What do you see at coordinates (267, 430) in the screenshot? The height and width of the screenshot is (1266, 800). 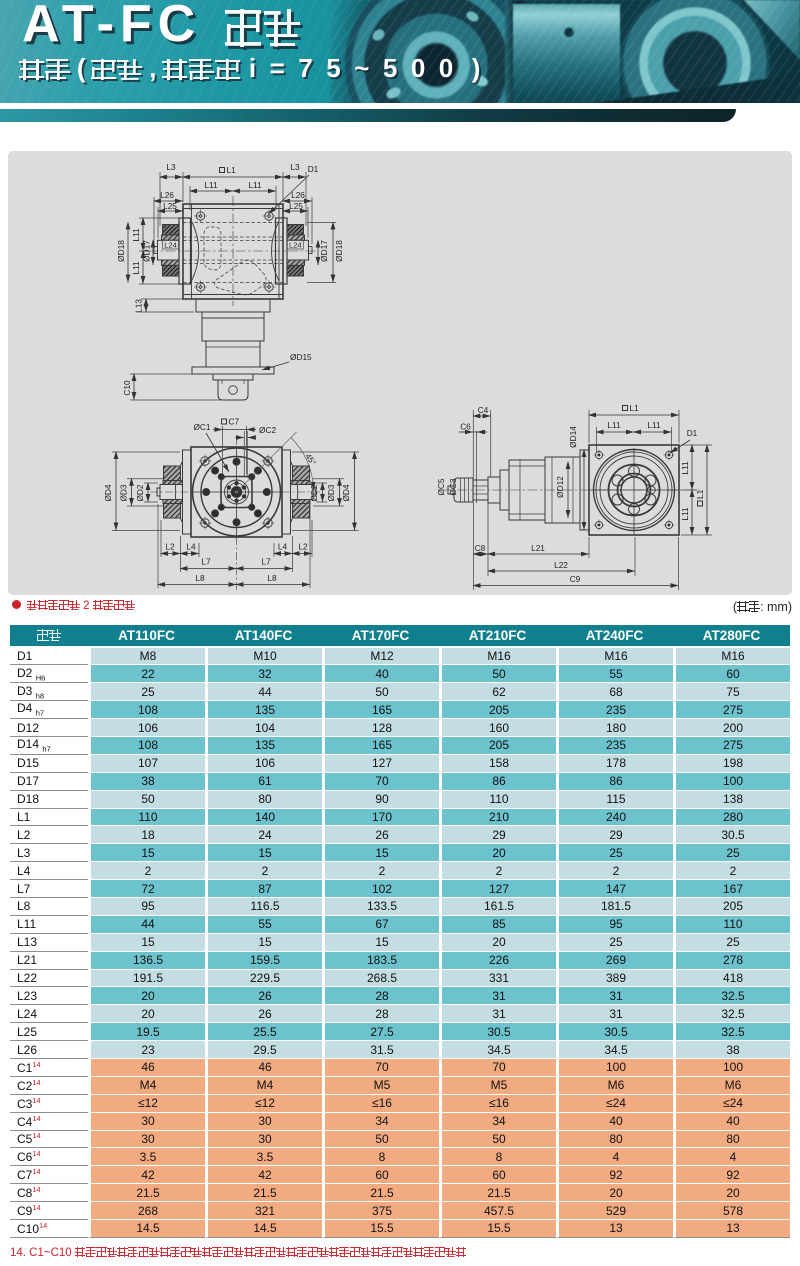 I see `svg-text: ØC2` at bounding box center [267, 430].